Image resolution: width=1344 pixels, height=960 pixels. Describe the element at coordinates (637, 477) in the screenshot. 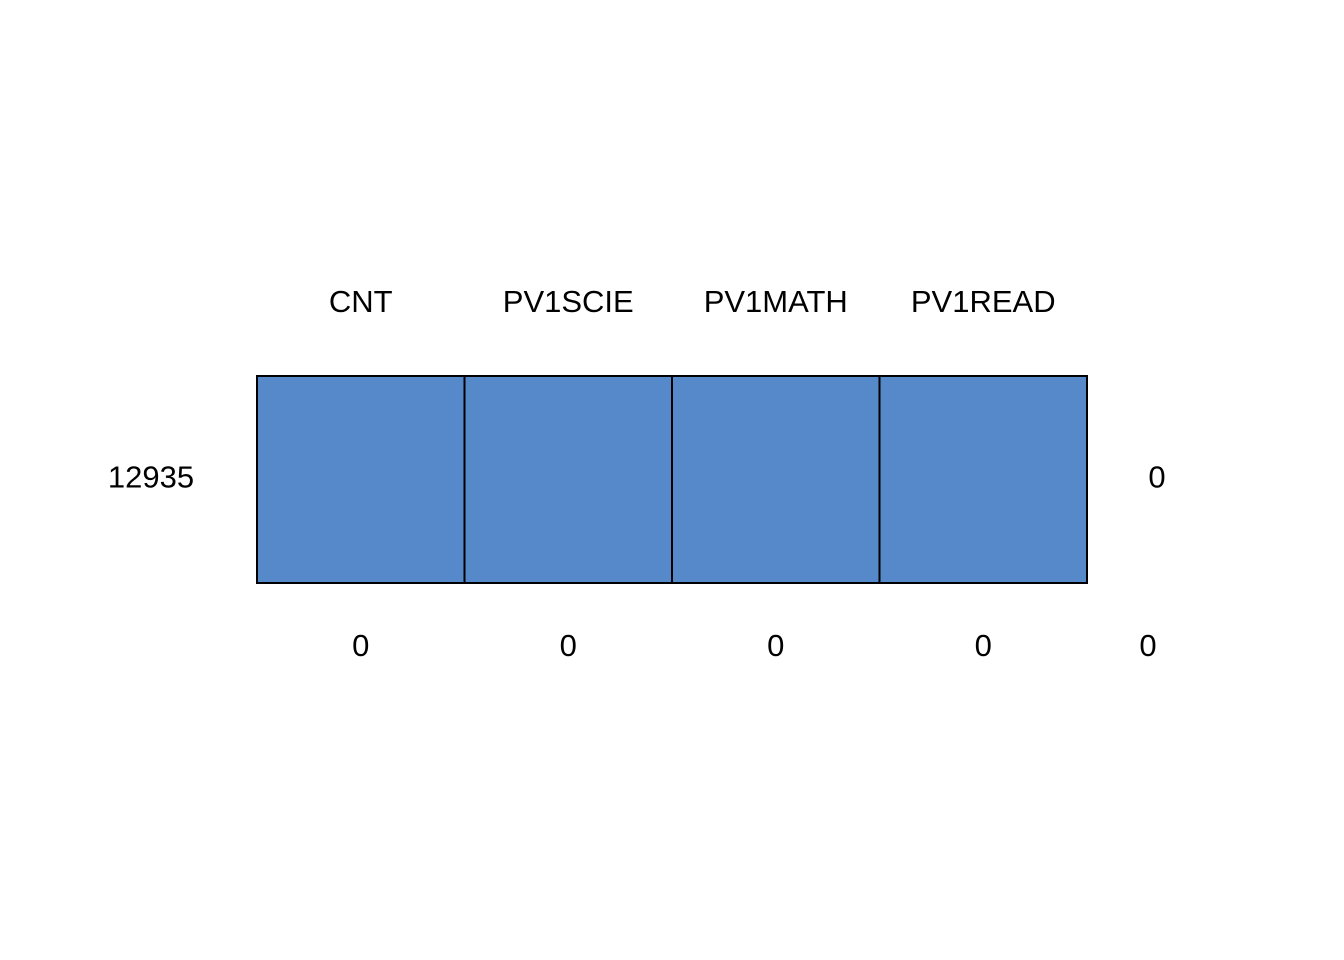

I see `row-labels: 12935 0` at that location.